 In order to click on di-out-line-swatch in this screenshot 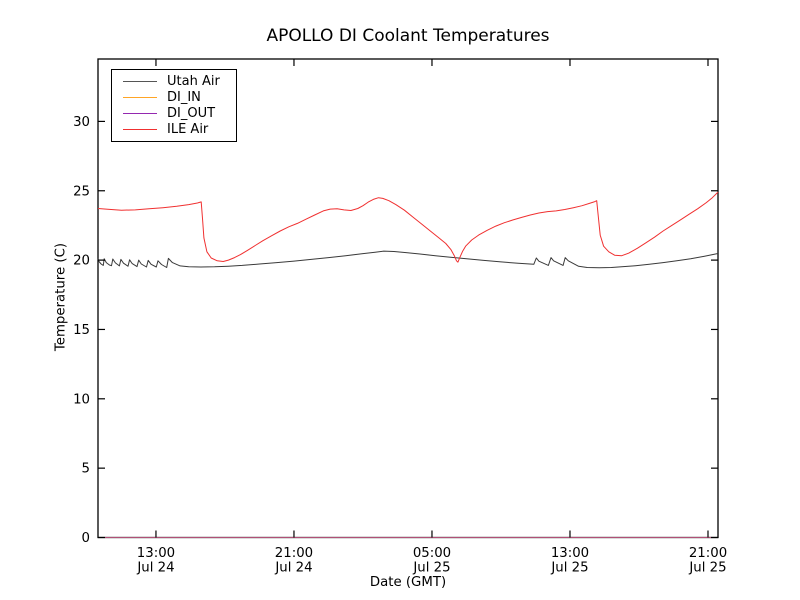, I will do `click(140, 114)`.